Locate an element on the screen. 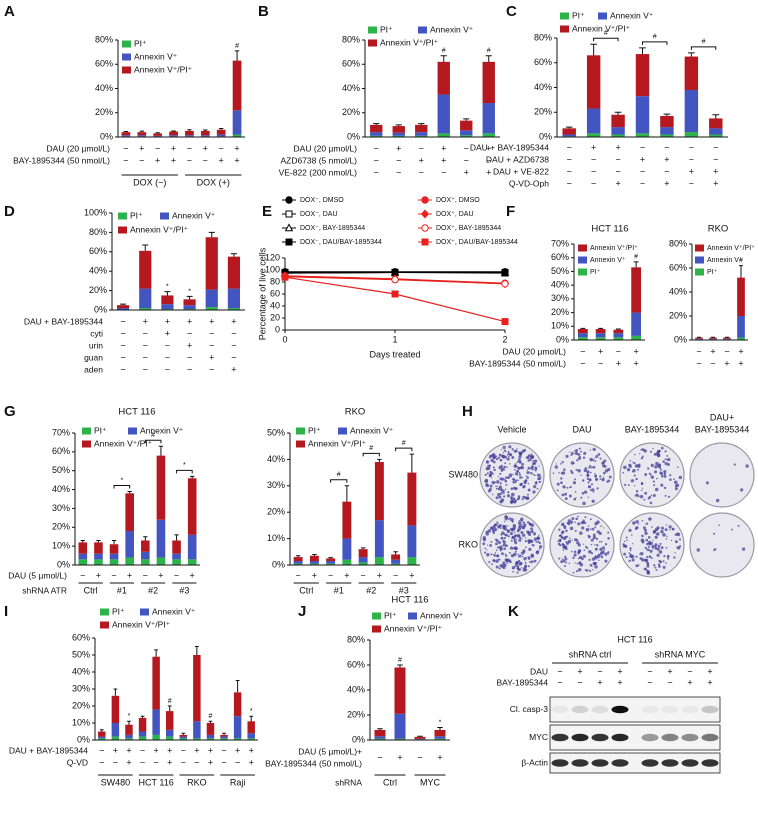 The image size is (758, 813). panel-letter: G is located at coordinates (10, 411).